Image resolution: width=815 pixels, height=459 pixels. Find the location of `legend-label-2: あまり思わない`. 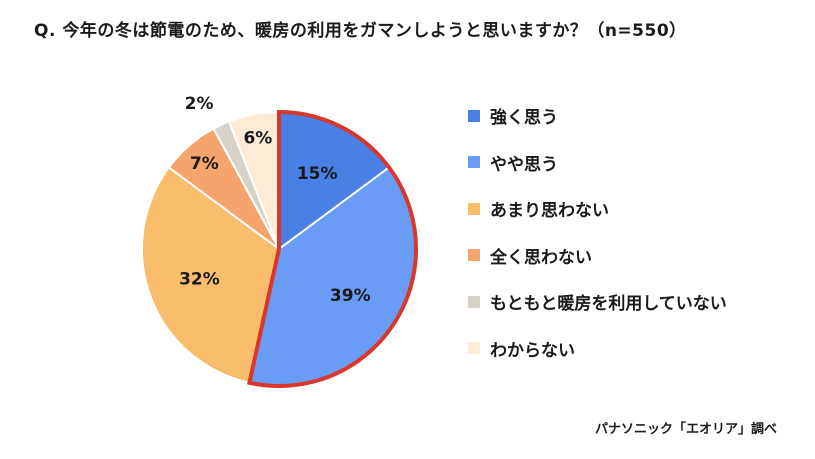

legend-label-2: あまり思わない is located at coordinates (549, 211).